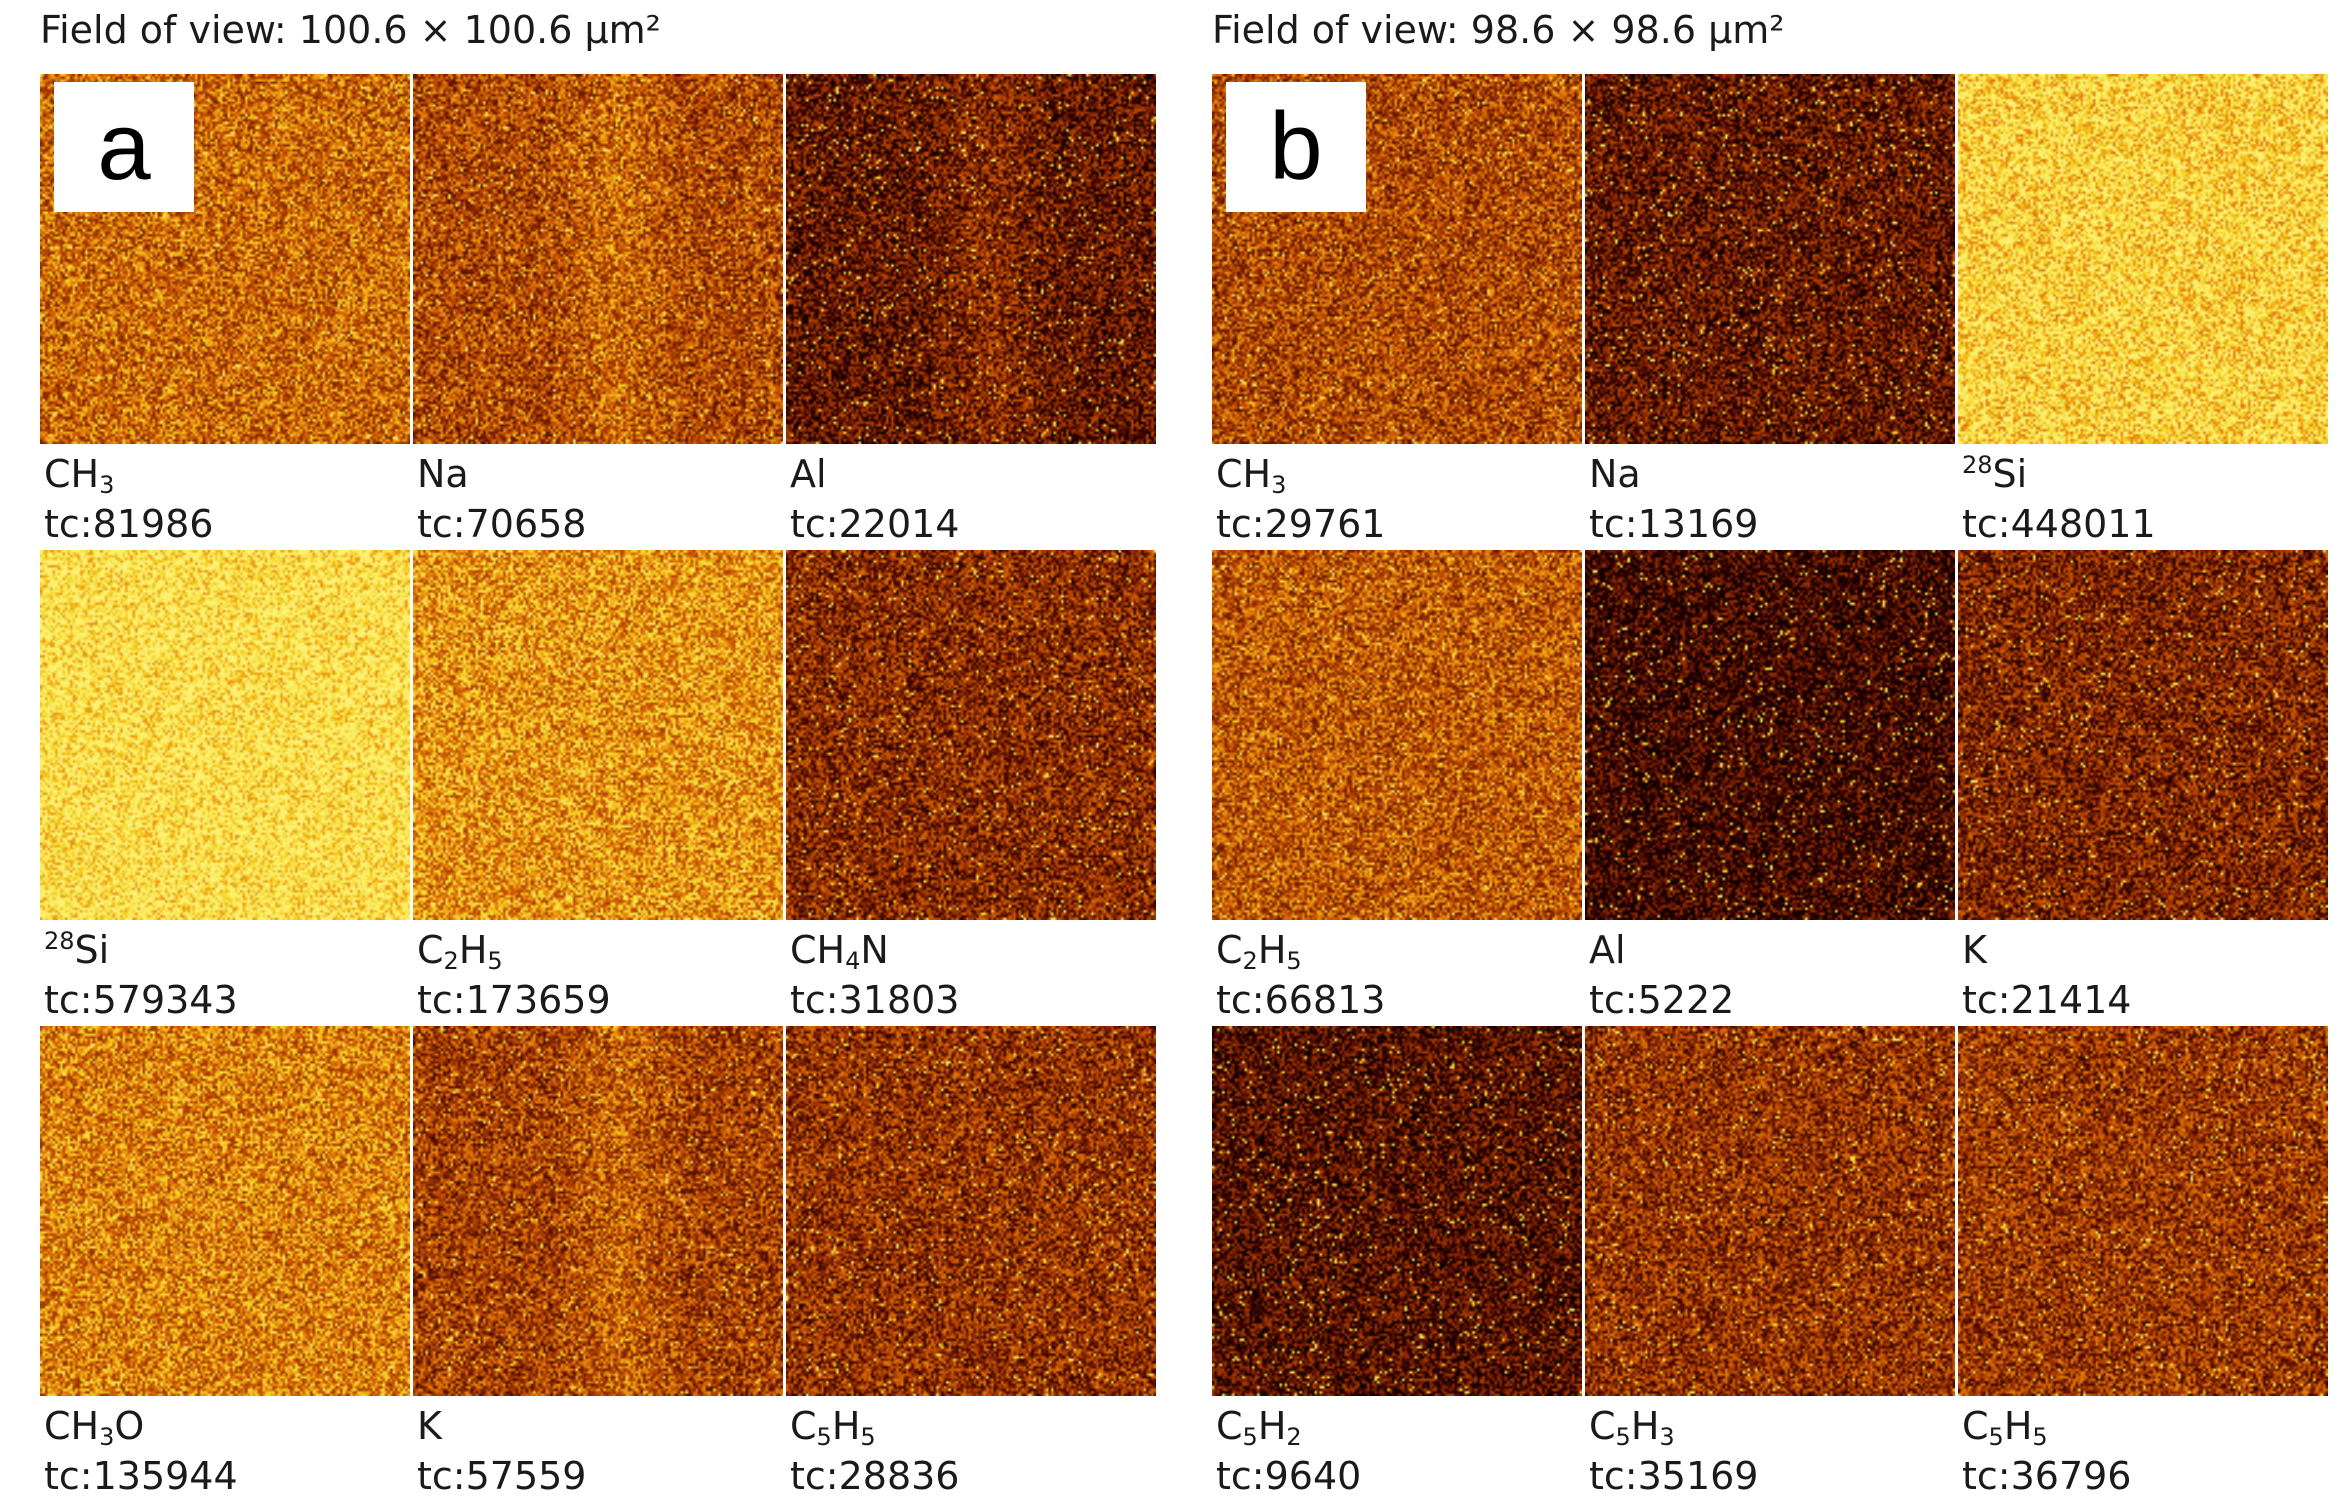 Image resolution: width=2346 pixels, height=1502 pixels. I want to click on total-counts: tc:5222, so click(1662, 1000).